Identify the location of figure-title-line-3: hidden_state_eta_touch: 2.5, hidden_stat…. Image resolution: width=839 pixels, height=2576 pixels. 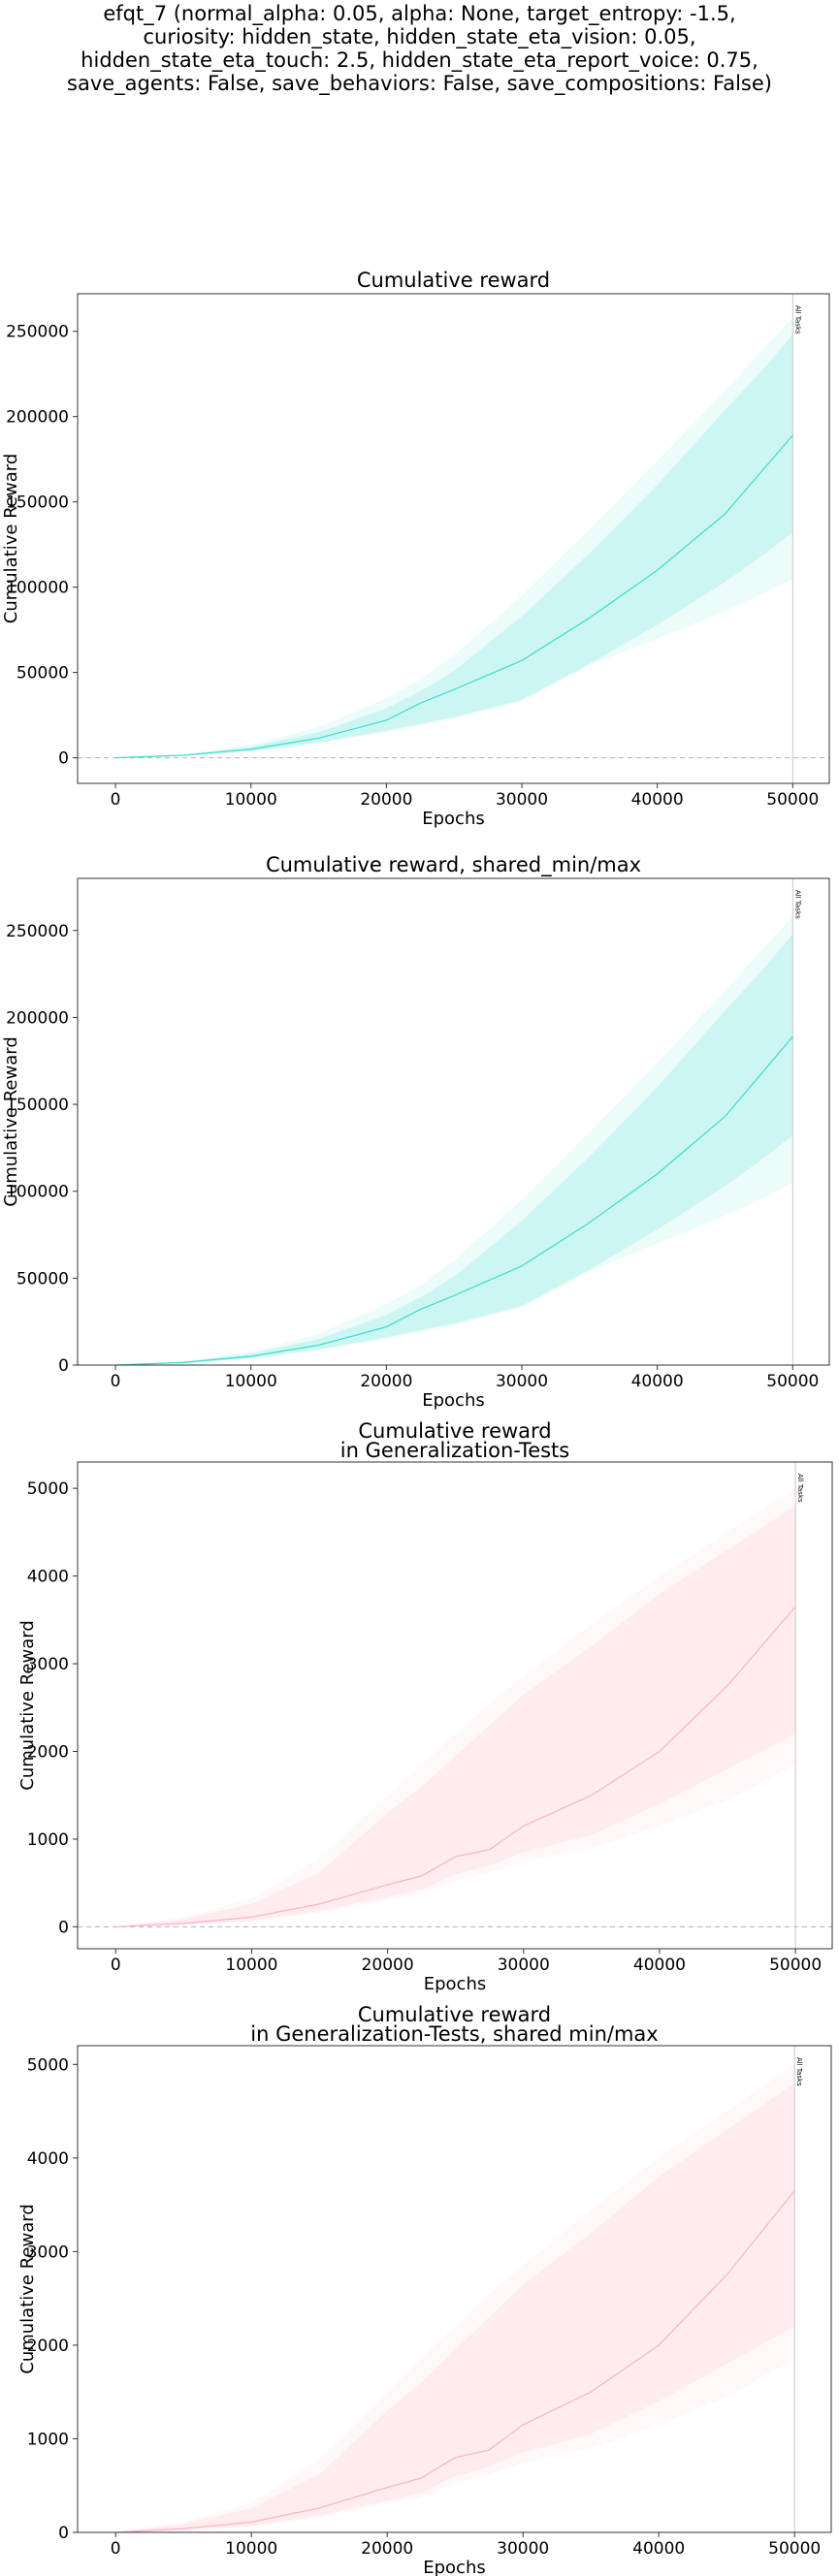
(419, 60).